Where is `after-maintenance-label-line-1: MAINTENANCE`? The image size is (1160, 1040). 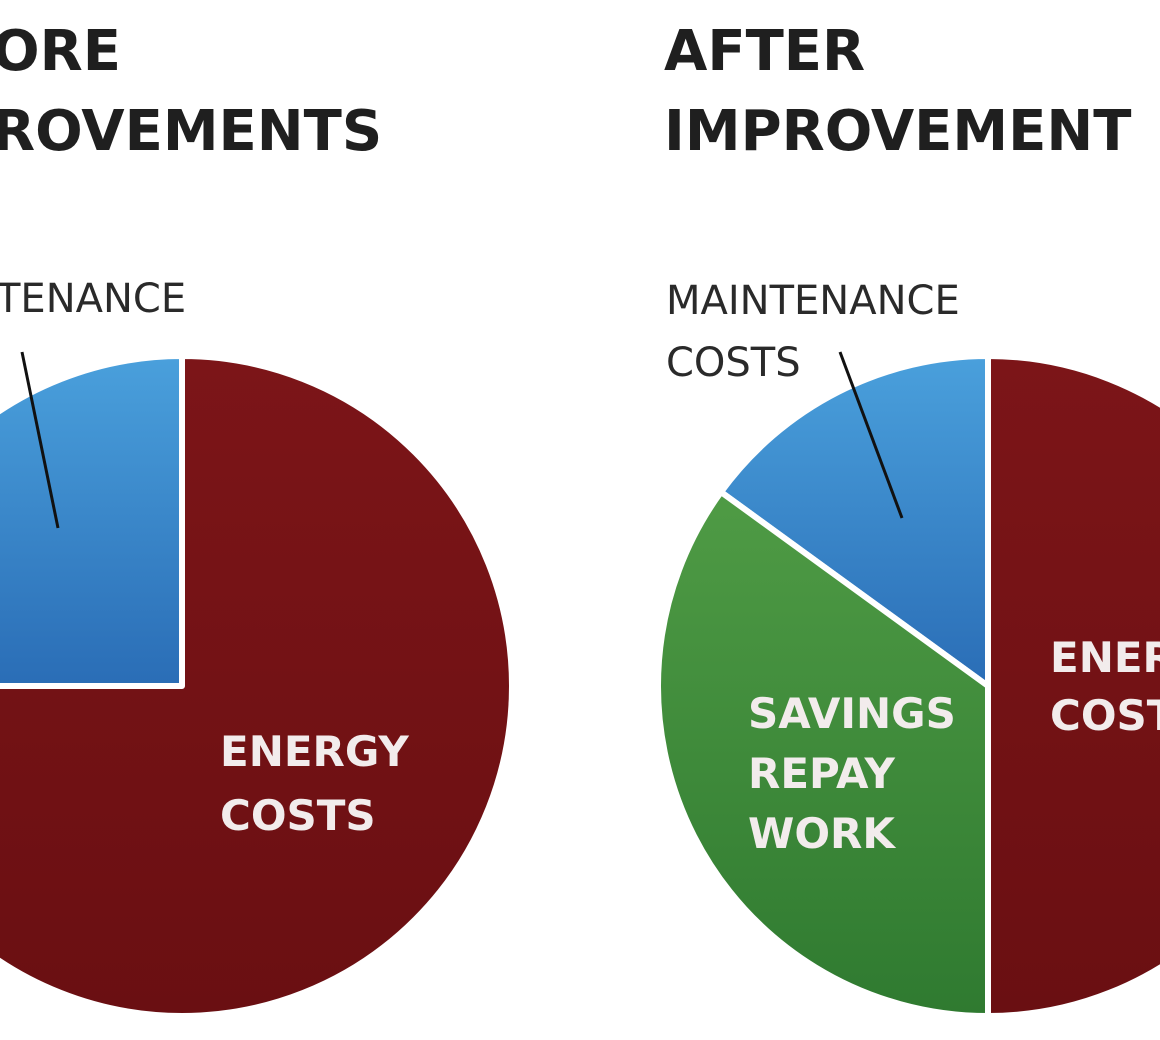 after-maintenance-label-line-1: MAINTENANCE is located at coordinates (813, 301).